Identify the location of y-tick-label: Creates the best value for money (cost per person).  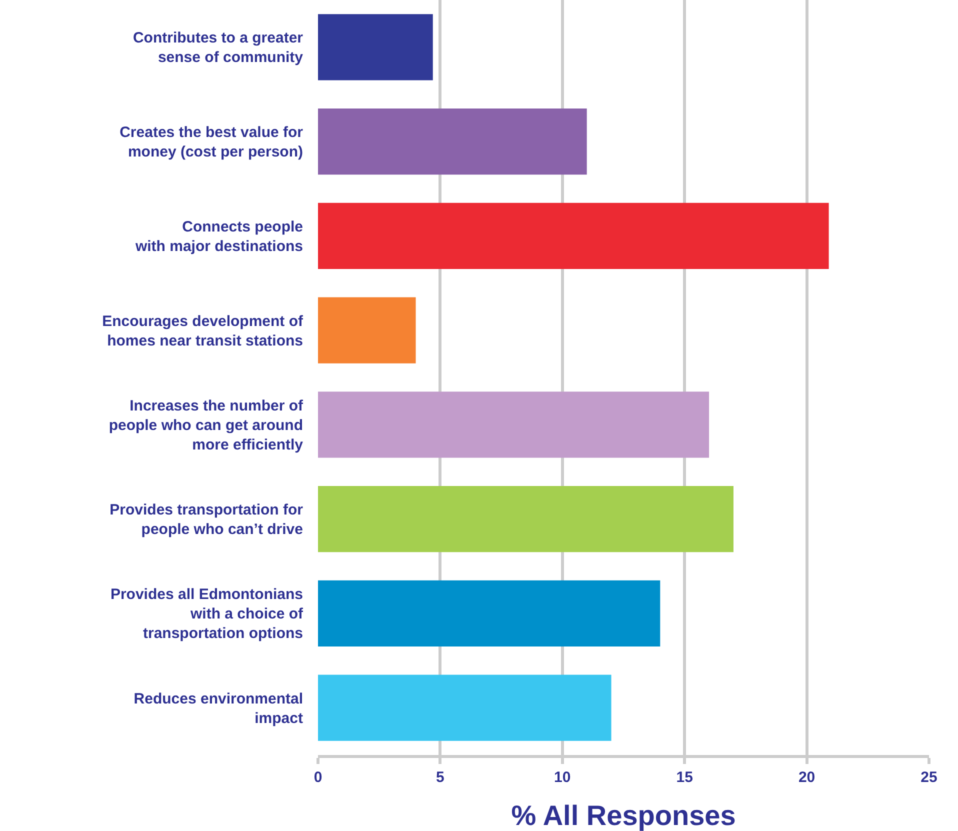
(212, 142).